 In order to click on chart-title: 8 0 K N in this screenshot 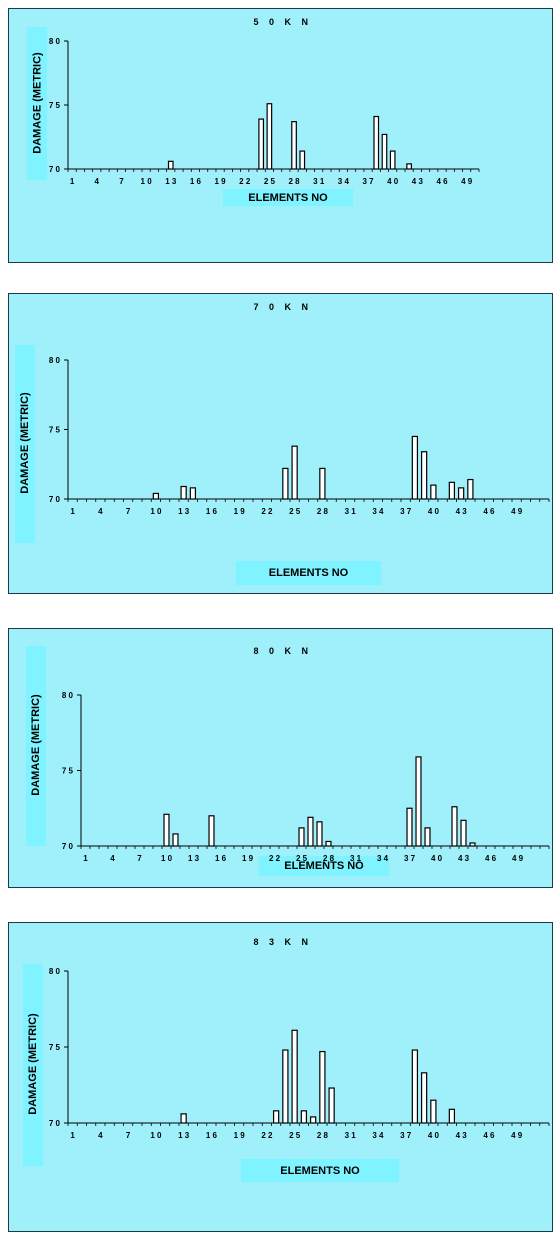, I will do `click(283, 651)`.